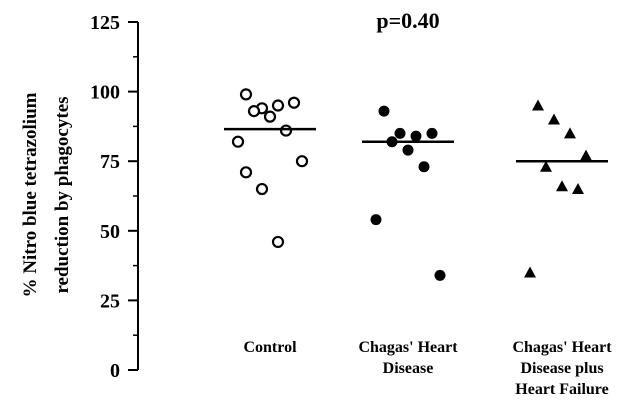 The width and height of the screenshot is (624, 403). What do you see at coordinates (561, 368) in the screenshot?
I see `x-category-label: Disease plus` at bounding box center [561, 368].